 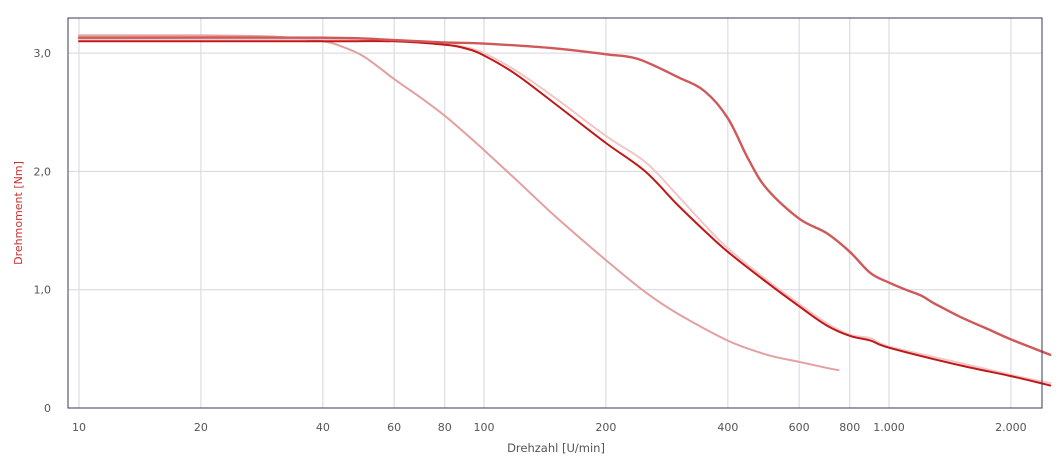 I want to click on y-tick-label: 2,0, so click(x=43, y=171).